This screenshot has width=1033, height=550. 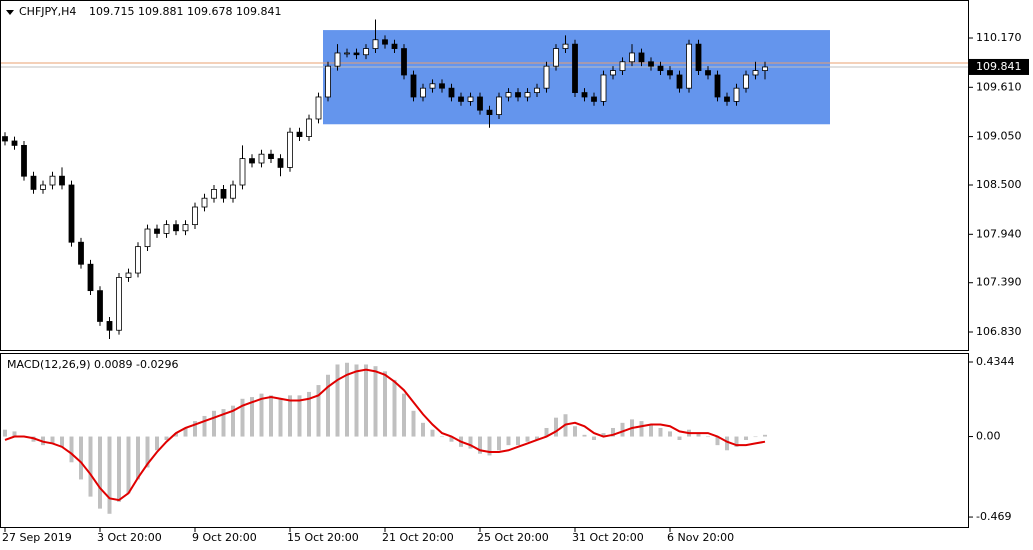 I want to click on price-tag, so click(x=999, y=66).